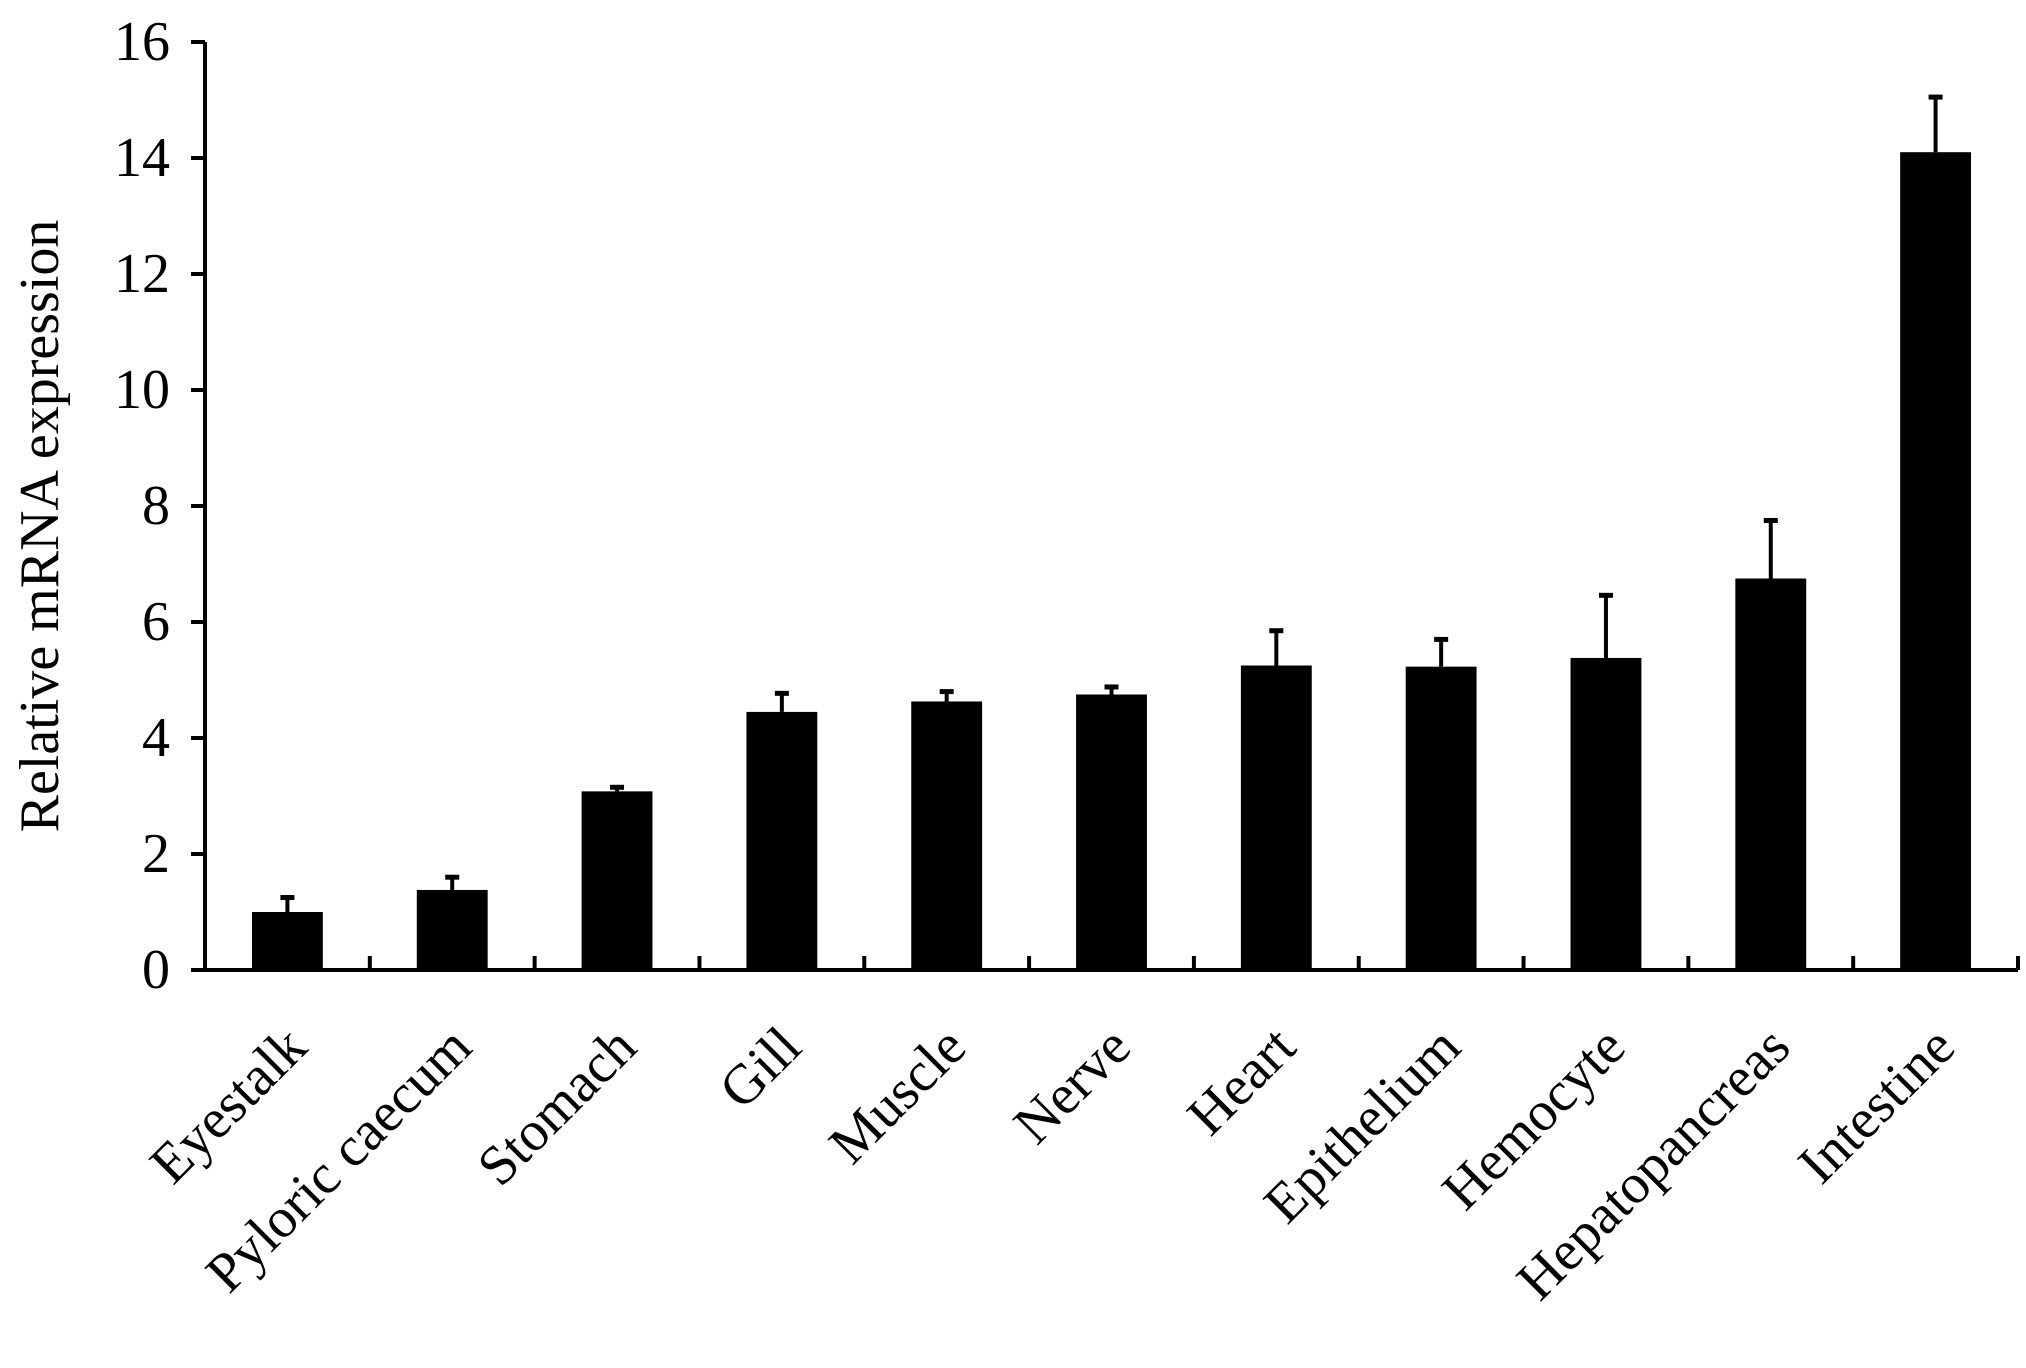 The height and width of the screenshot is (1368, 2026). Describe the element at coordinates (156, 506) in the screenshot. I see `y-tick-label-8: 8` at that location.